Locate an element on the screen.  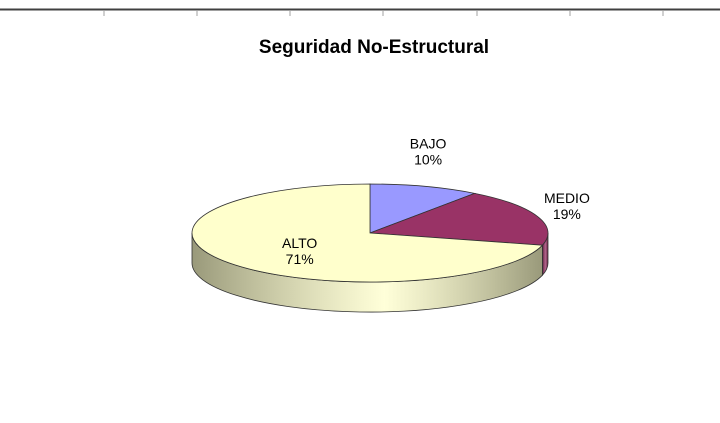
top-axis-ruler is located at coordinates (360, 12).